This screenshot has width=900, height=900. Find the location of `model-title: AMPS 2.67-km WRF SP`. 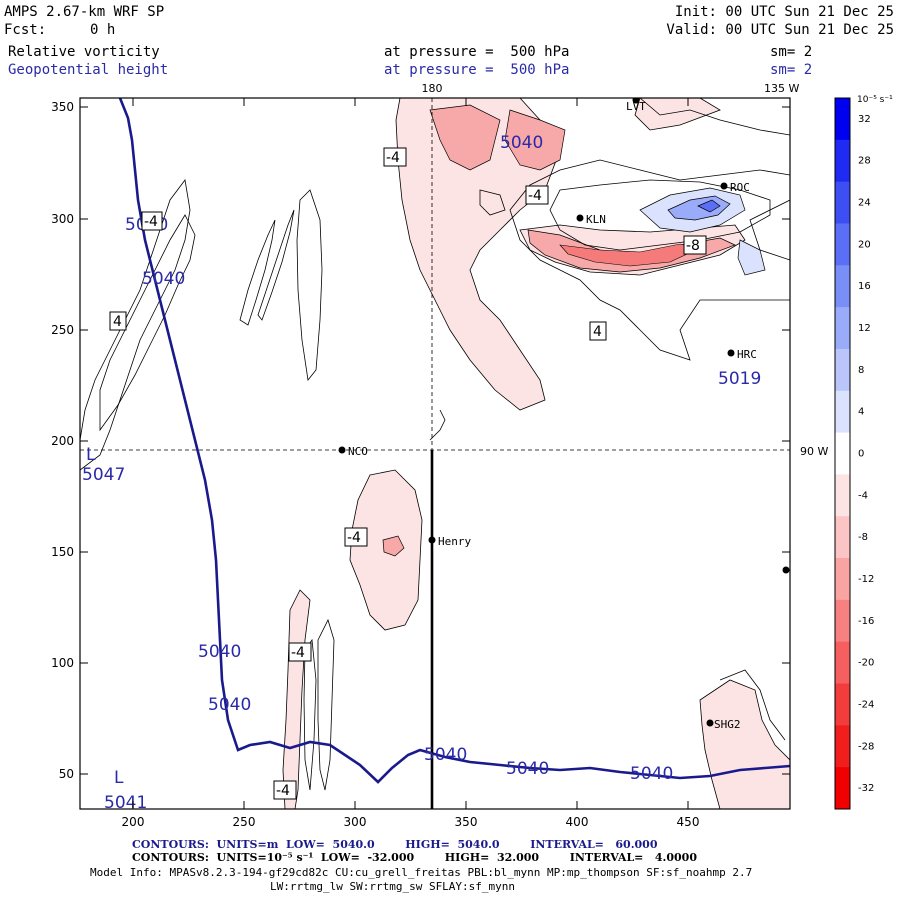

model-title: AMPS 2.67-km WRF SP is located at coordinates (84, 12).